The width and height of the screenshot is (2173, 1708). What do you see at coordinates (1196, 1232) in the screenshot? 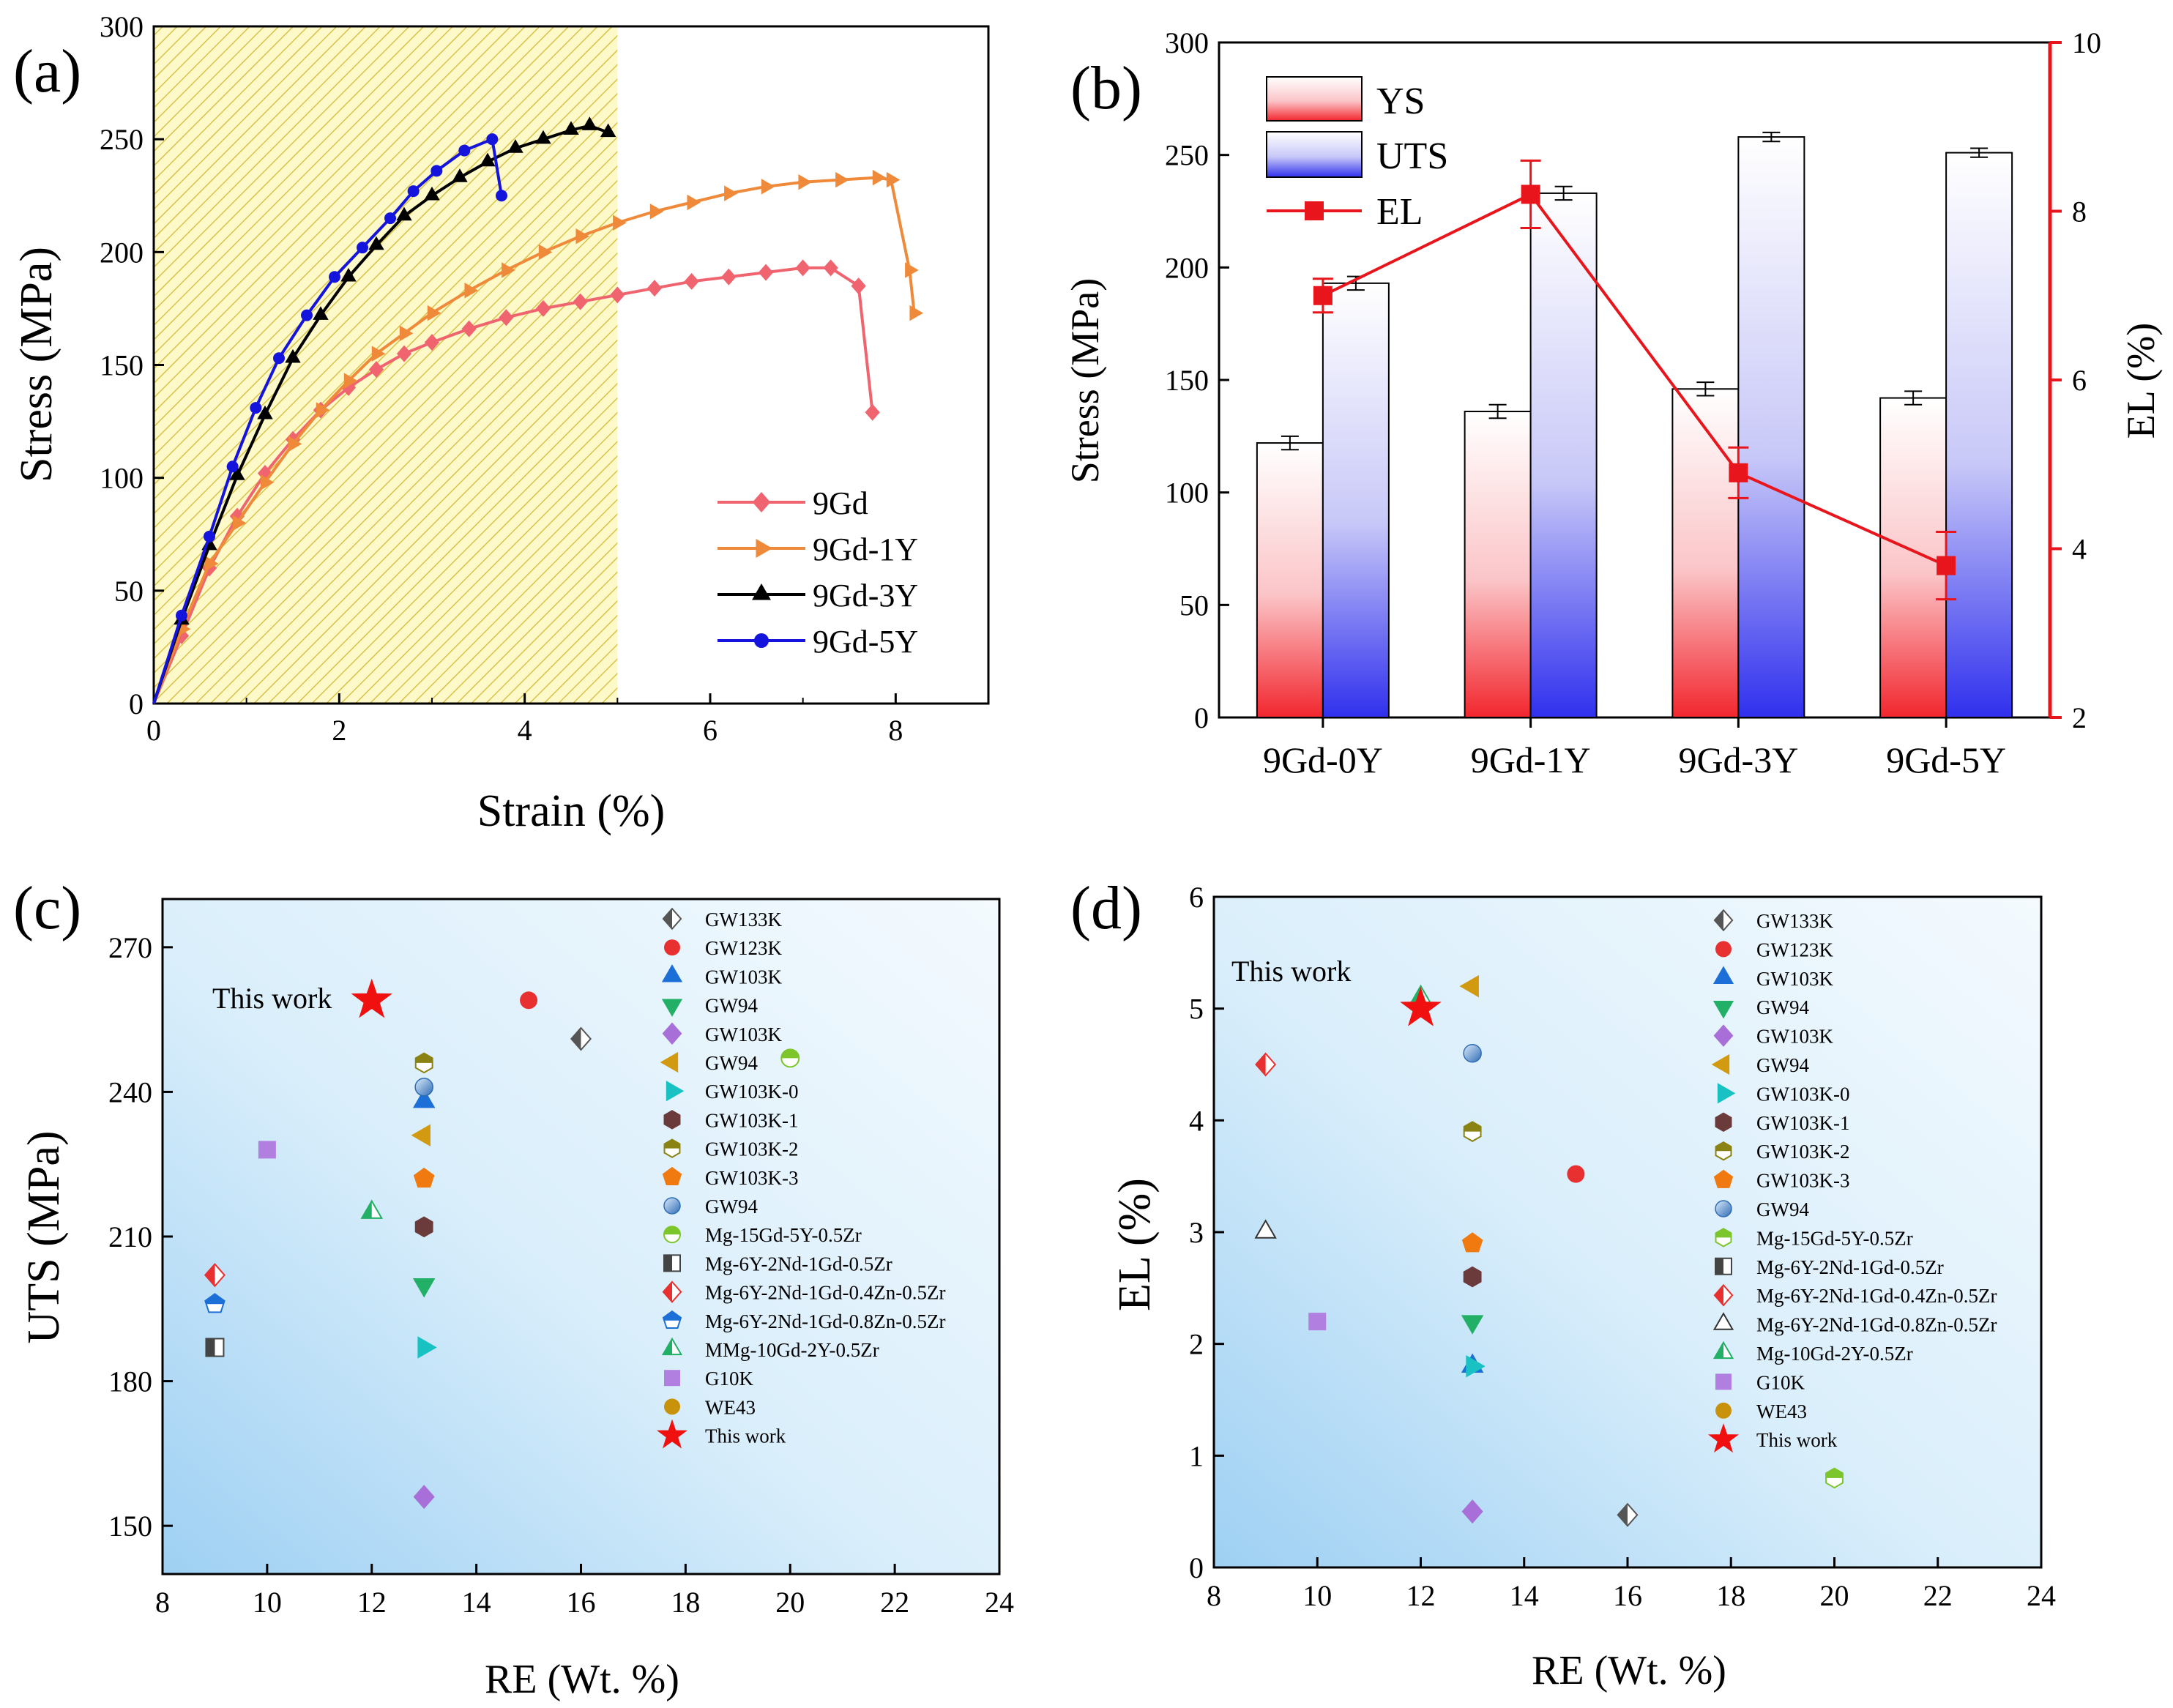
I see `y-tick-label: 3` at bounding box center [1196, 1232].